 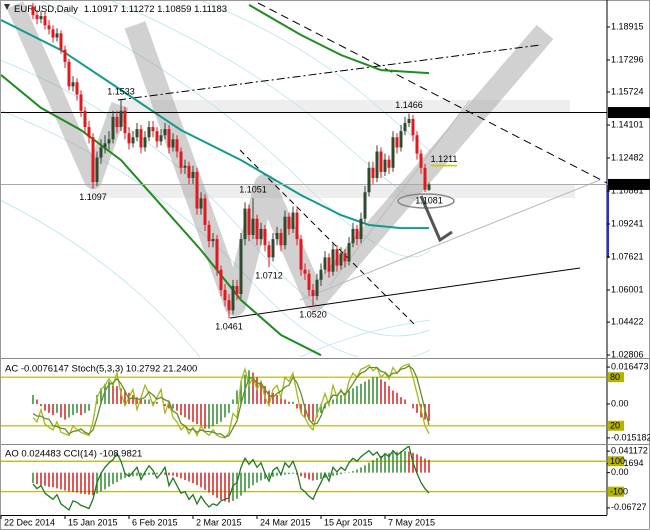 I want to click on x-tick-label: 6 Feb 2015, so click(x=155, y=522).